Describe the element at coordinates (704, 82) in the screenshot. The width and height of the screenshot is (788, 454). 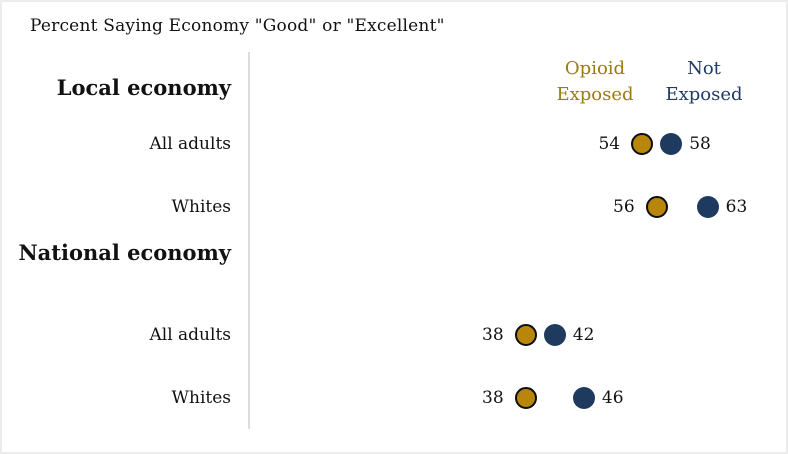
I see `legend-not-exposed: Not Exposed` at that location.